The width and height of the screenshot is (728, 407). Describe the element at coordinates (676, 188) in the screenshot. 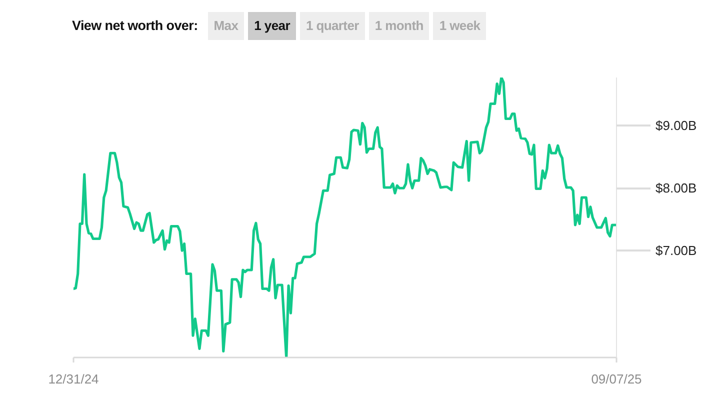

I see `y-tick-label: $8.00B` at that location.